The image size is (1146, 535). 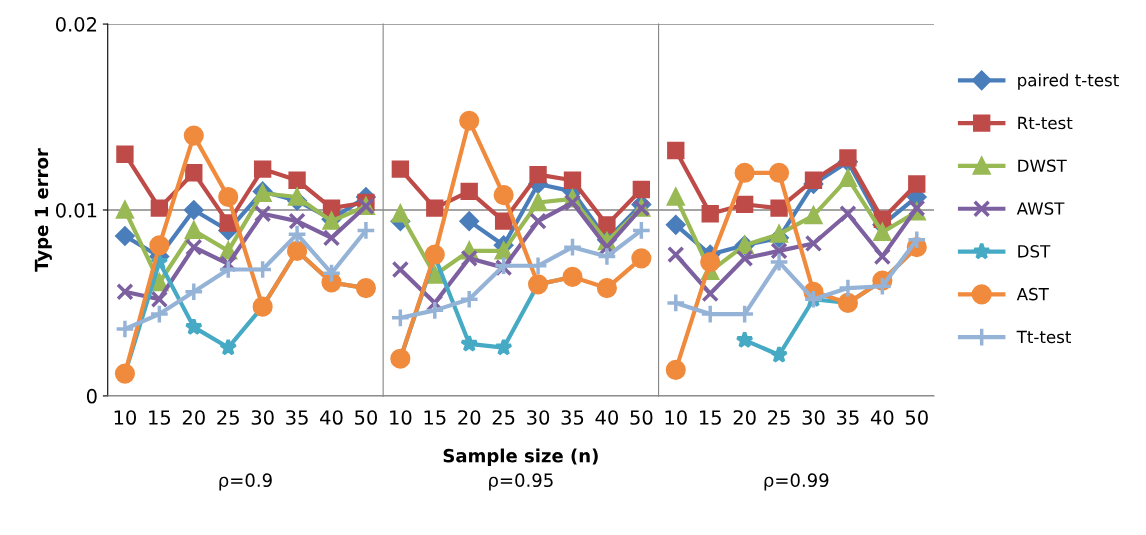 I want to click on y-tick-label: 0, so click(x=91, y=396).